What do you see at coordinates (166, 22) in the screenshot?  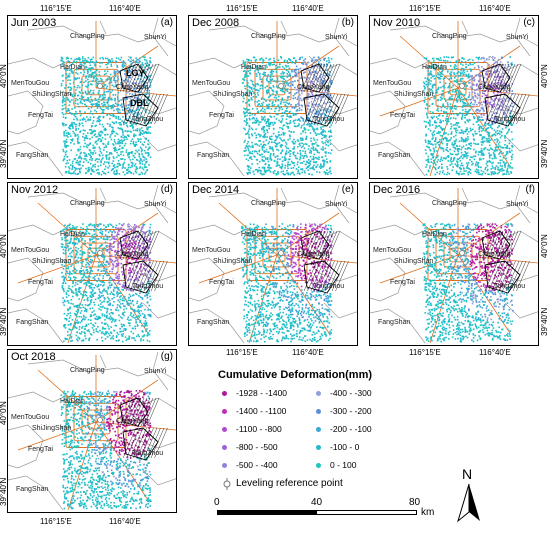 I see `panel-letter: (a)` at bounding box center [166, 22].